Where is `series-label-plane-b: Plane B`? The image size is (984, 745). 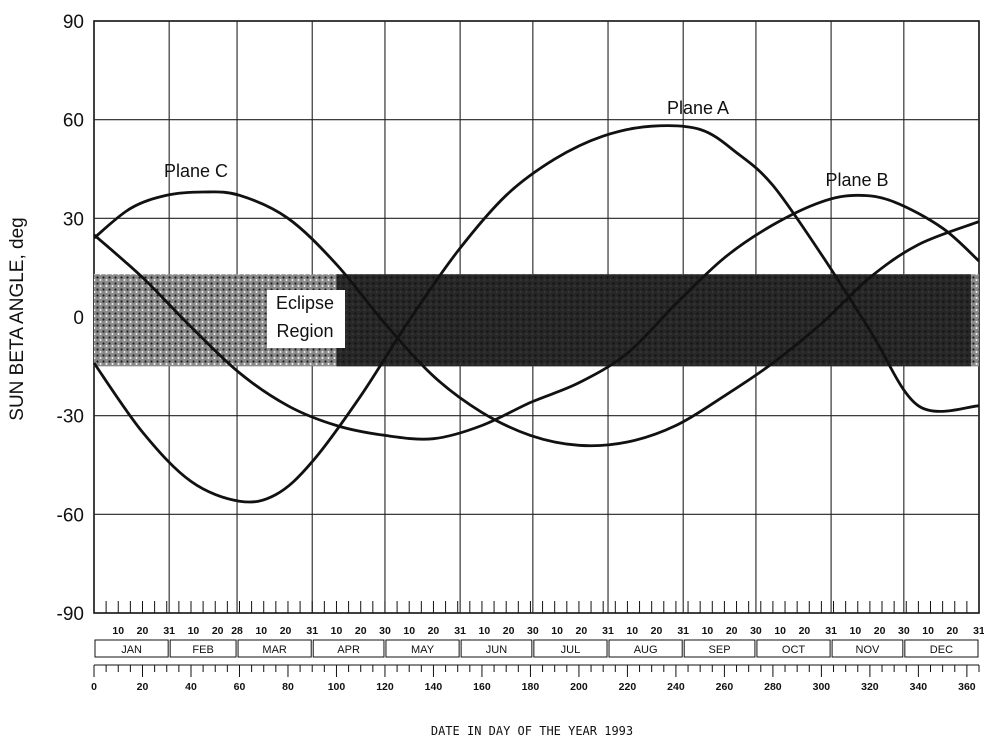
series-label-plane-b: Plane B is located at coordinates (856, 180).